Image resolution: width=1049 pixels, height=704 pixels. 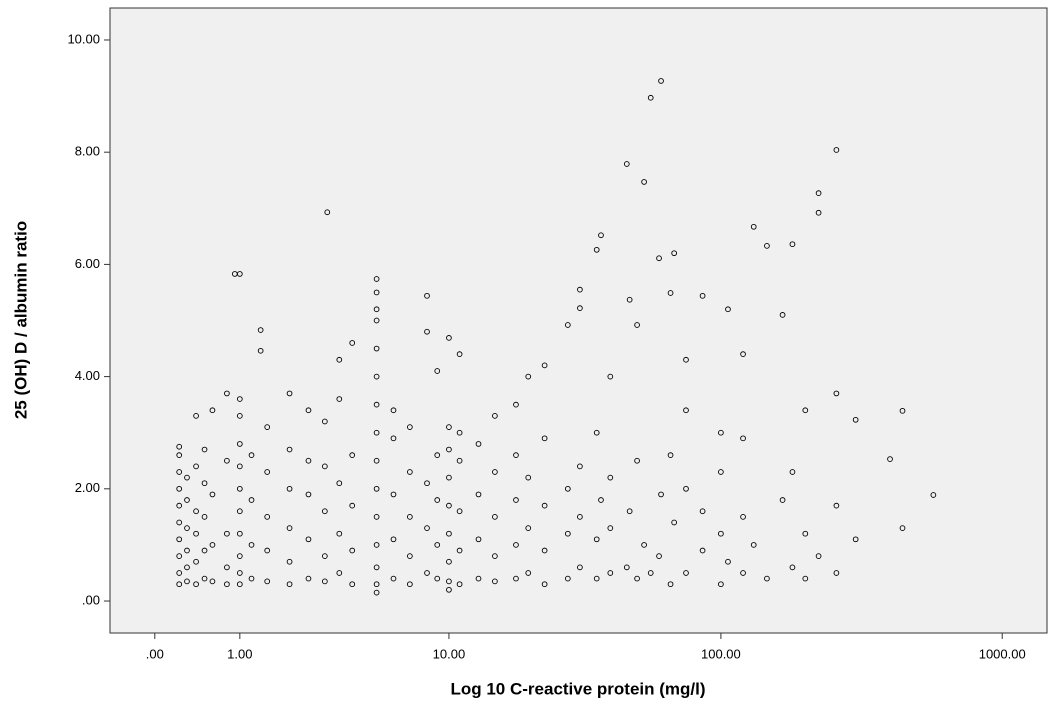 I want to click on x-tick-label: 10.00, so click(x=449, y=653).